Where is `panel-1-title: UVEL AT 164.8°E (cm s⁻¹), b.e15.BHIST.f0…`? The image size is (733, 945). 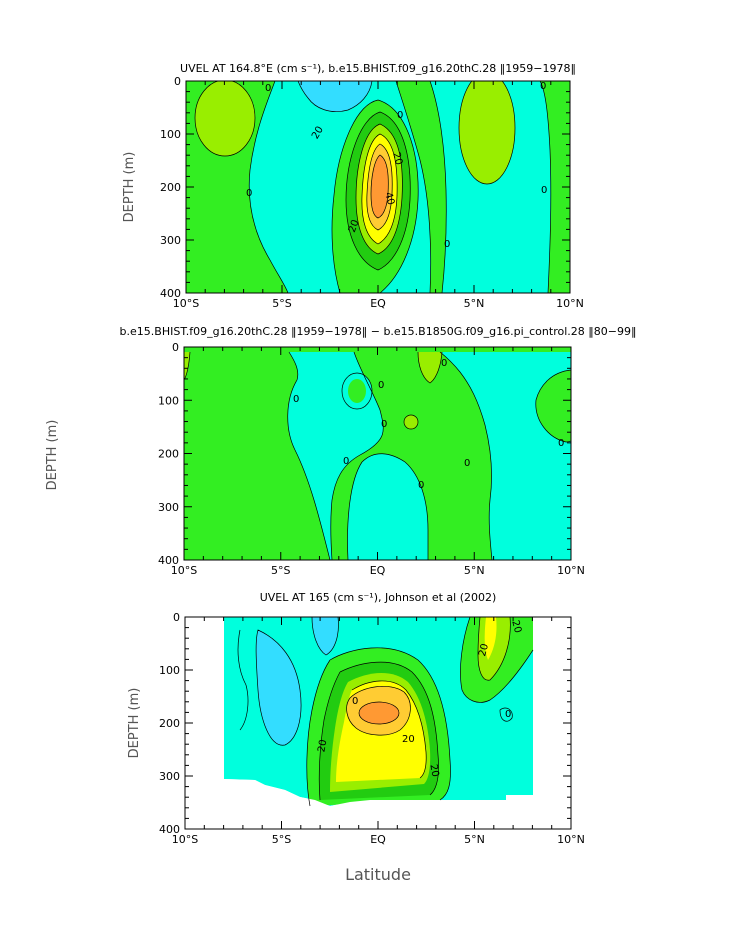
panel-1-title: UVEL AT 164.8°E (cm s⁻¹), b.e15.BHIST.f0… is located at coordinates (378, 68).